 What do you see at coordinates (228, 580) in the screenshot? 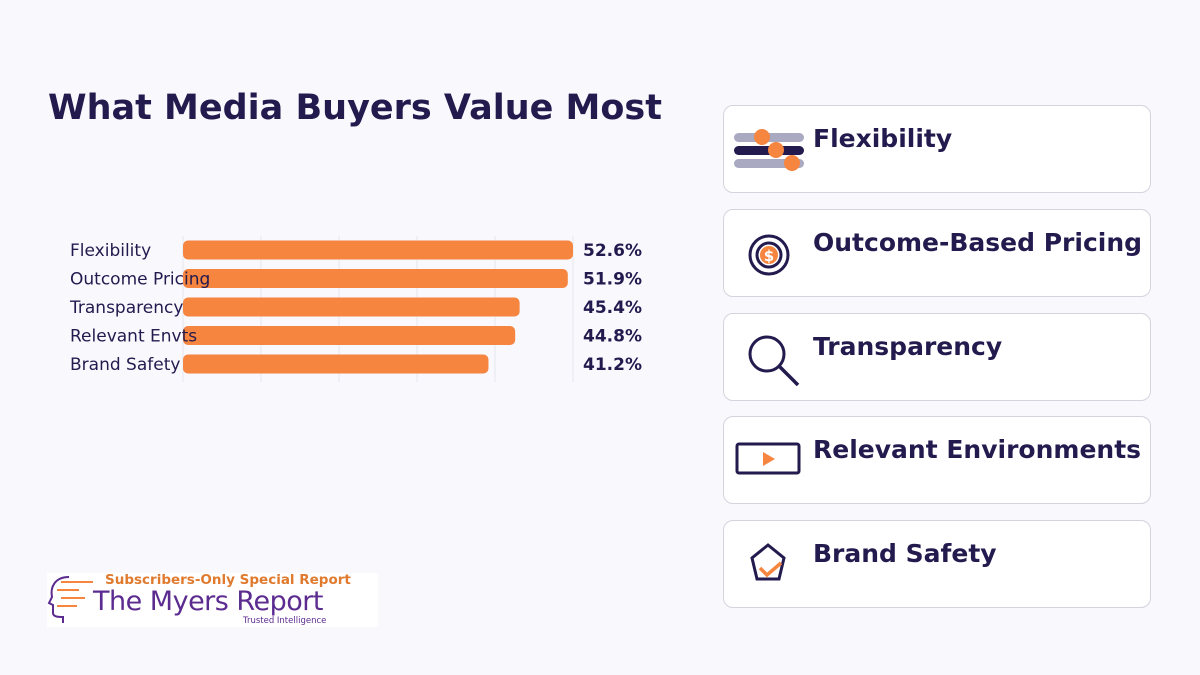
I see `logo-subtitle: Subscribers-Only Special Report` at bounding box center [228, 580].